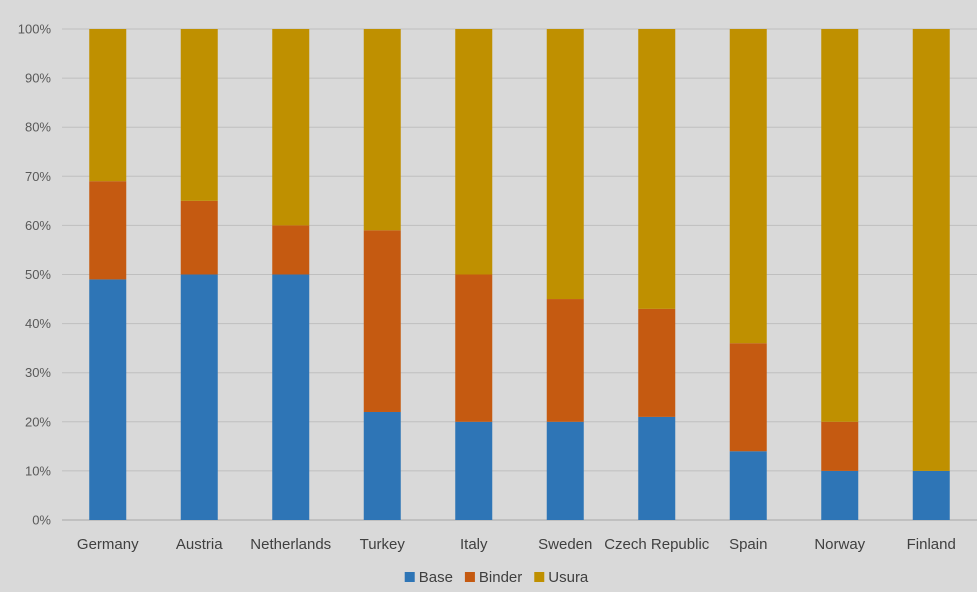  I want to click on legend: Base Binder Usura, so click(496, 577).